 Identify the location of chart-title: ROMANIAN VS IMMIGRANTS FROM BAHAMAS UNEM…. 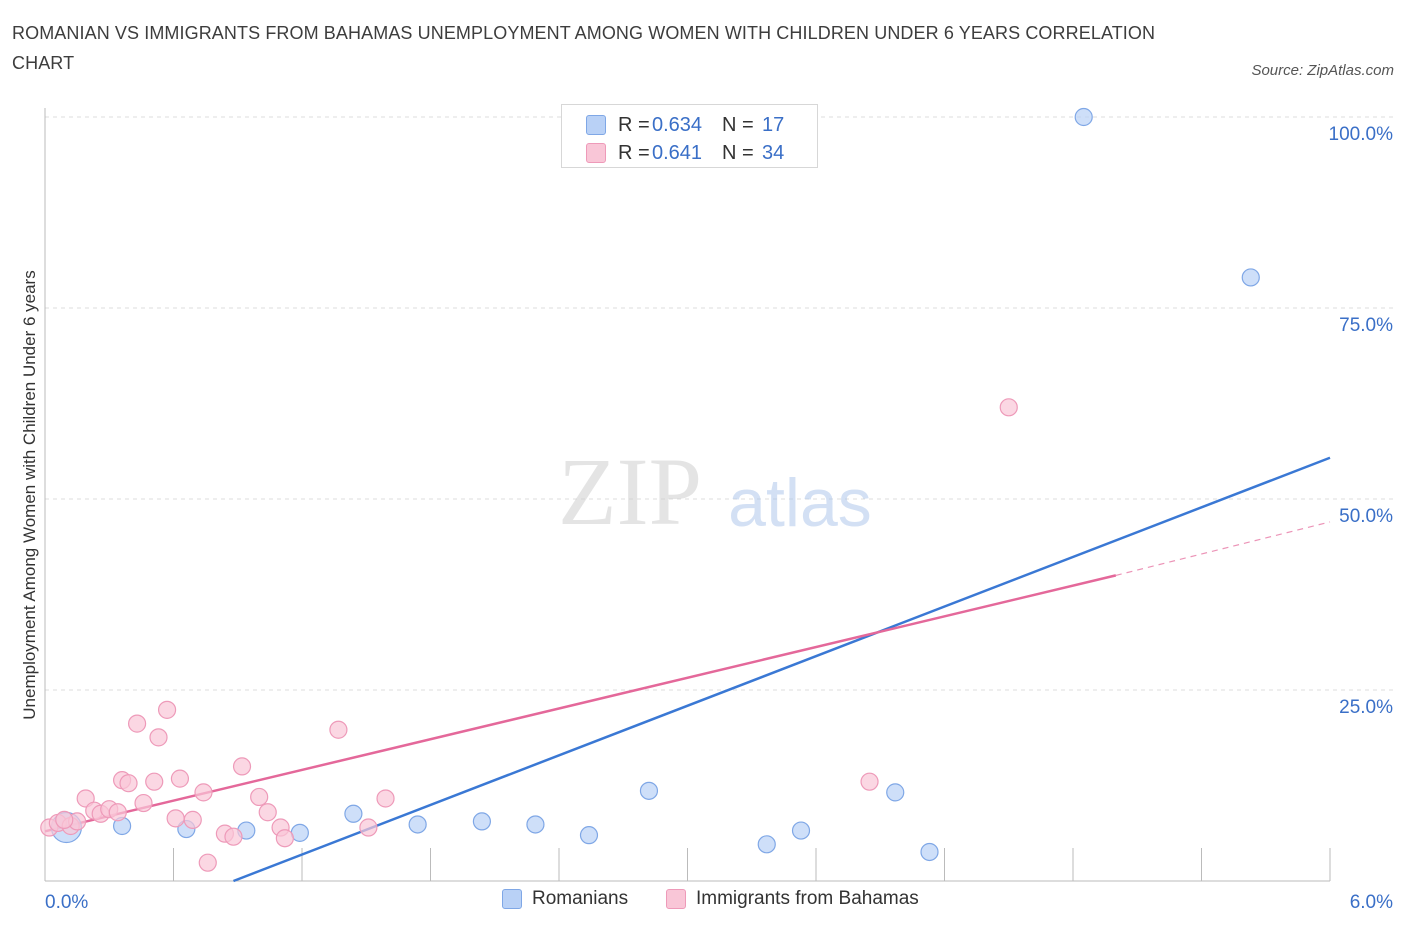
(584, 48).